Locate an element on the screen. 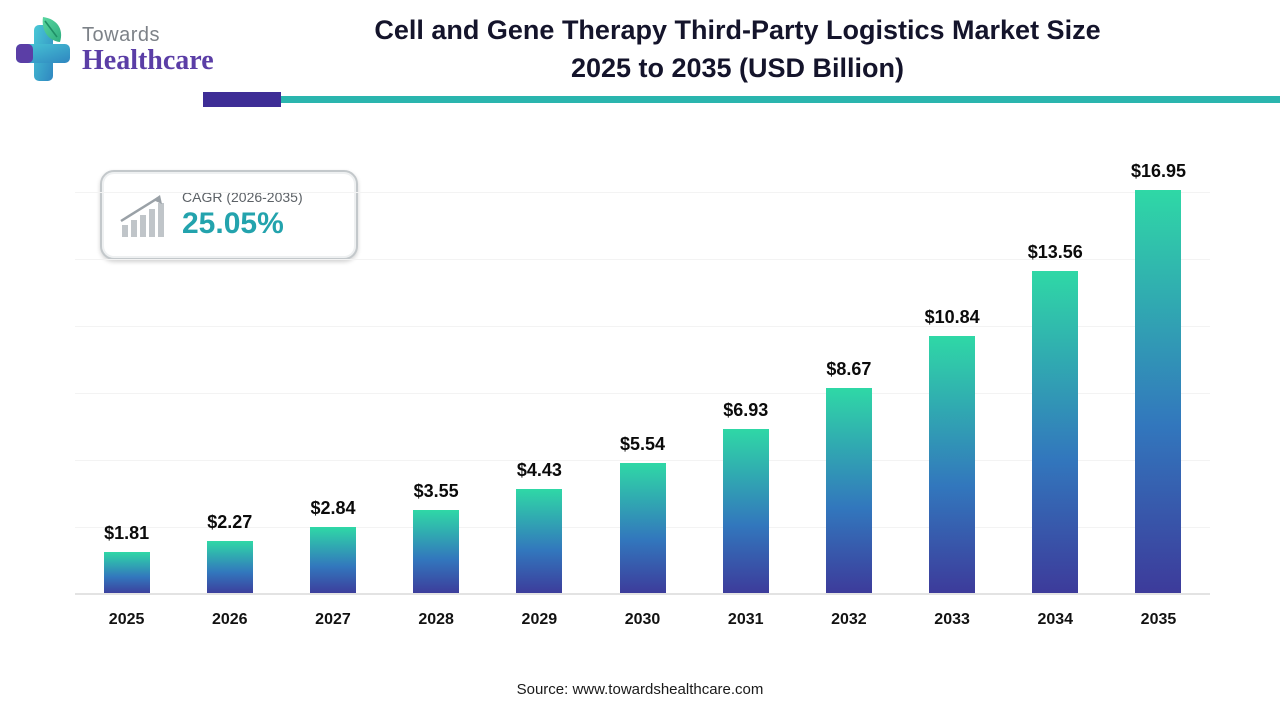  bar-column-2029: $4.43 is located at coordinates (539, 527).